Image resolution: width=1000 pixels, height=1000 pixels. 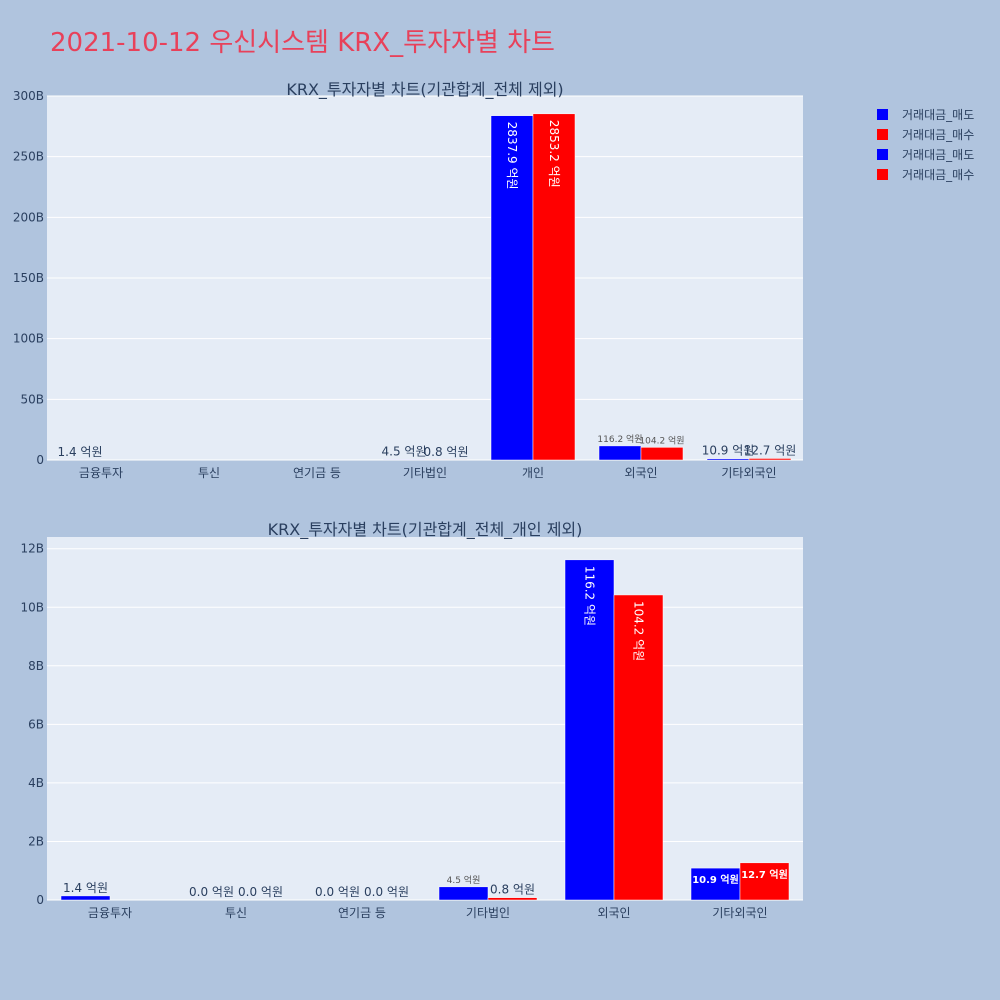 What do you see at coordinates (28, 96) in the screenshot?
I see `y-tick-label: 300B` at bounding box center [28, 96].